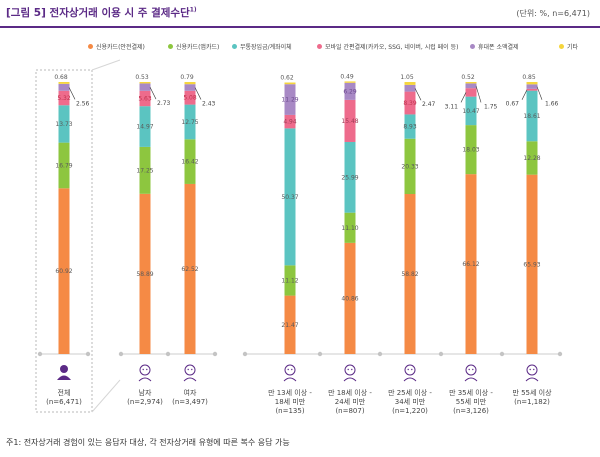 The width and height of the screenshot is (600, 457). Describe the element at coordinates (289, 197) in the screenshot. I see `data-label: 50.37` at that location.